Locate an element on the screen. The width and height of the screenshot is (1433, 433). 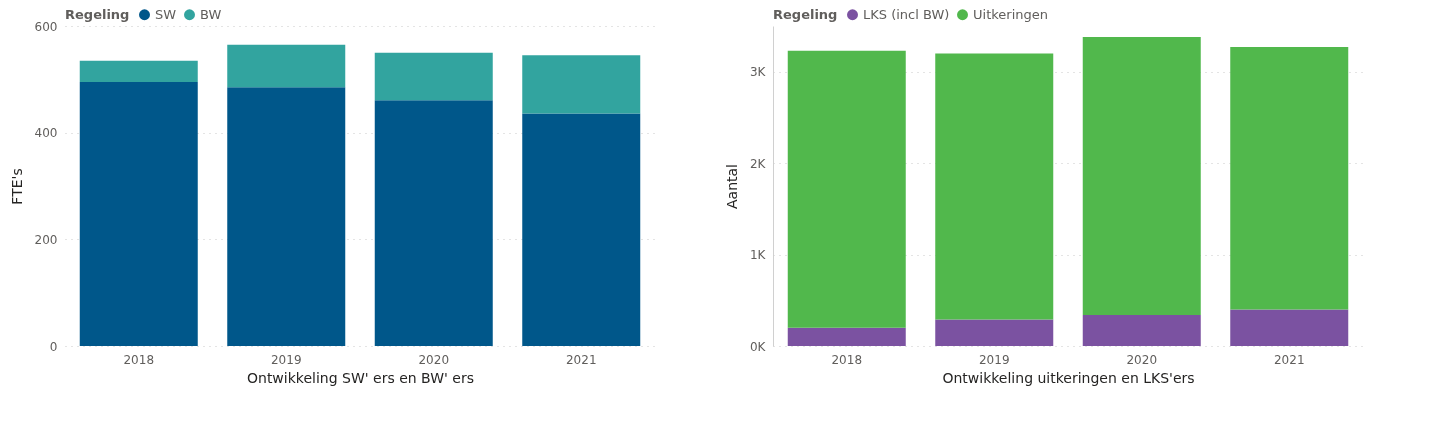
y-axis-title: Aantal is located at coordinates (732, 186).